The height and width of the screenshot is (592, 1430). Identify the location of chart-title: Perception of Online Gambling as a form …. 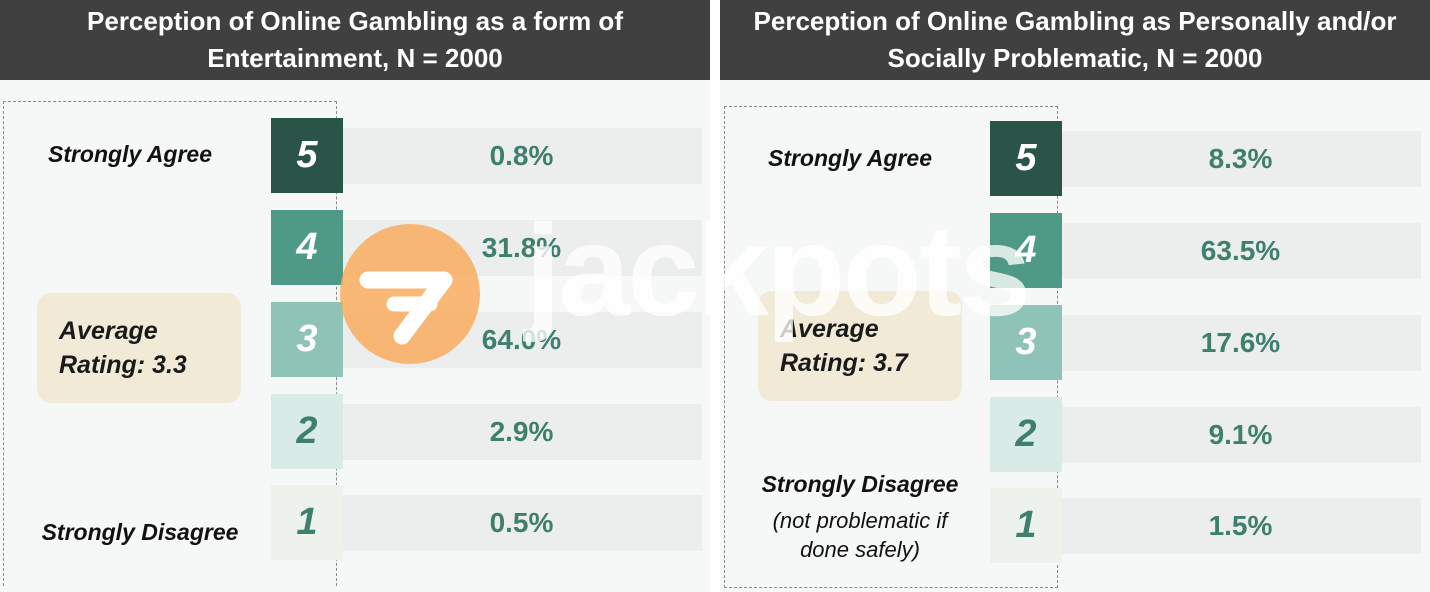
(355, 40).